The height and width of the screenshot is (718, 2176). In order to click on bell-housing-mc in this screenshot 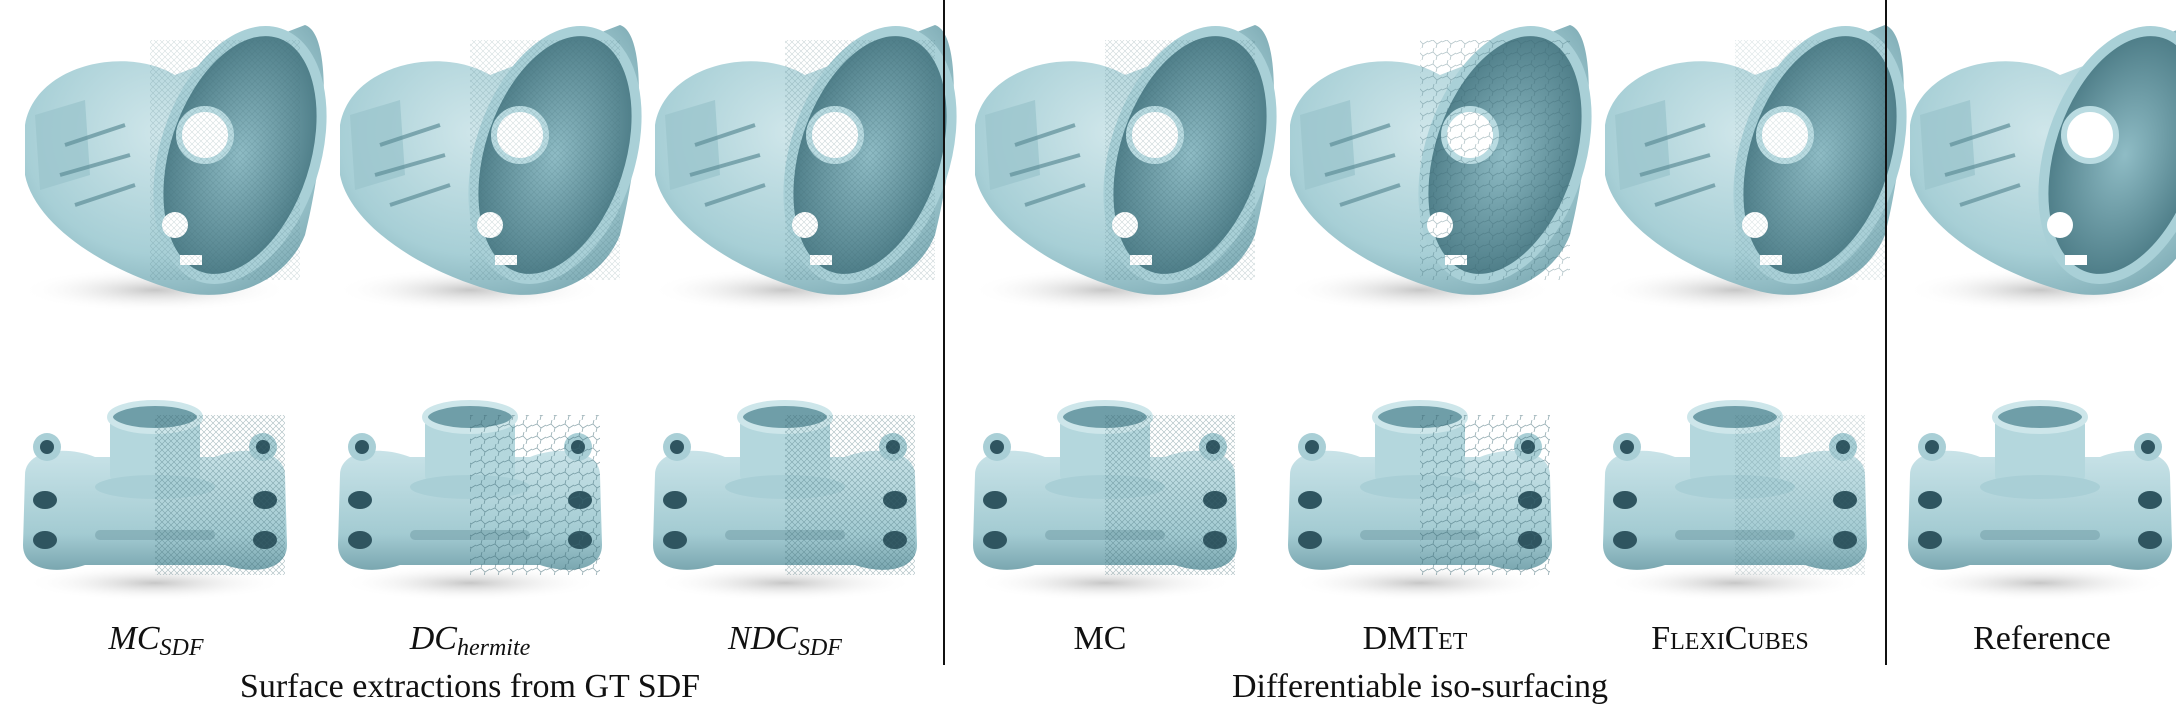, I will do `click(1135, 161)`.